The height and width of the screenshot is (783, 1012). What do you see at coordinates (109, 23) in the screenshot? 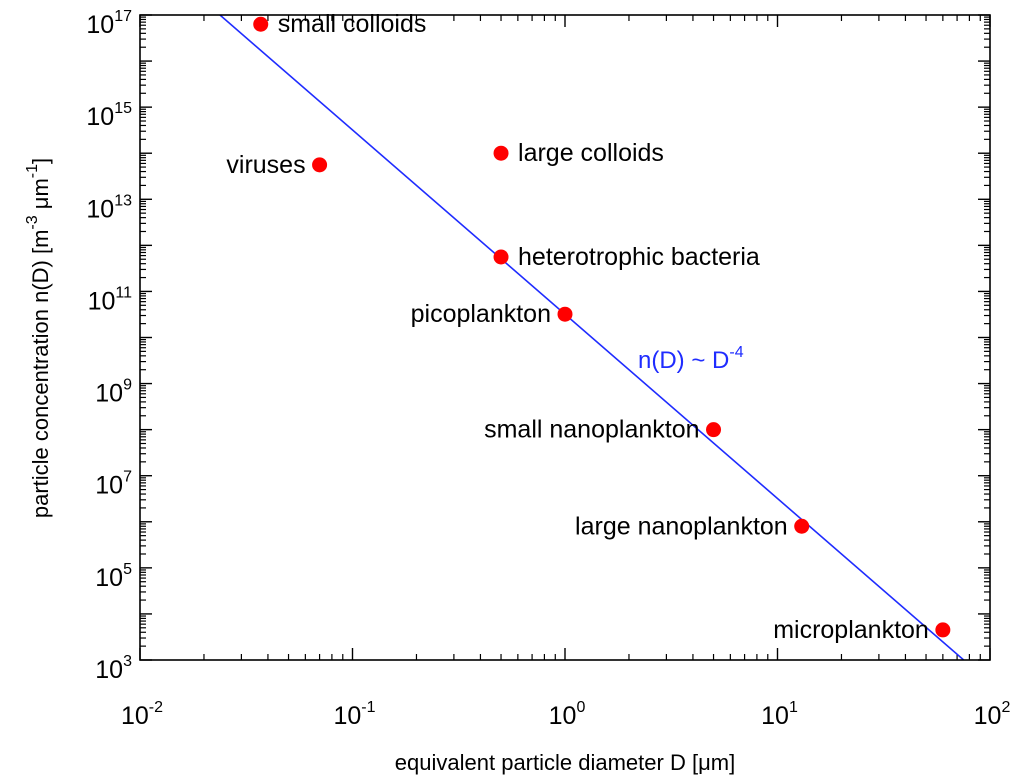
I see `y-tick-label: 10¹⁷` at bounding box center [109, 23].